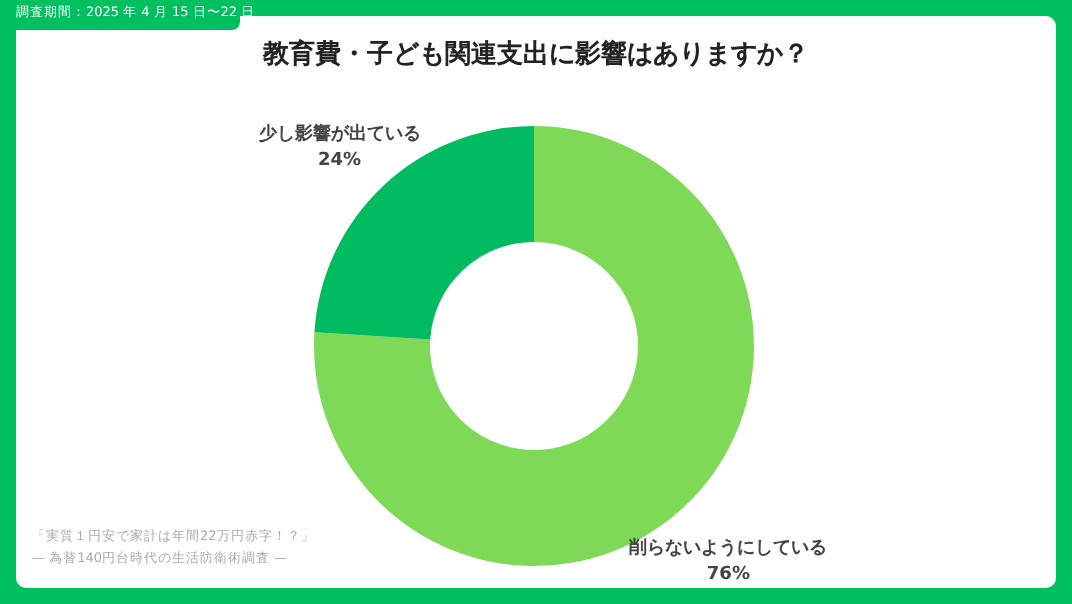 Image resolution: width=1072 pixels, height=604 pixels. What do you see at coordinates (340, 160) in the screenshot?
I see `data-label: 24%` at bounding box center [340, 160].